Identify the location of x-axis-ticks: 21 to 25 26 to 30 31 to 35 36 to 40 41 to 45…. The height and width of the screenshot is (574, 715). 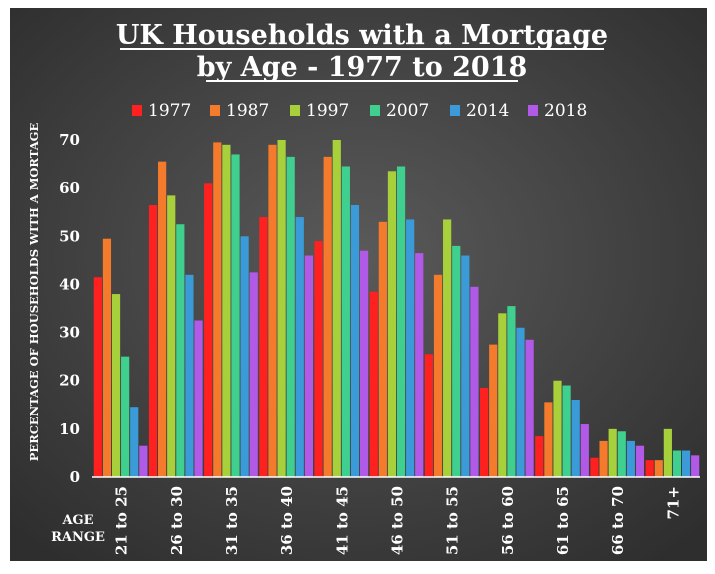
(398, 520).